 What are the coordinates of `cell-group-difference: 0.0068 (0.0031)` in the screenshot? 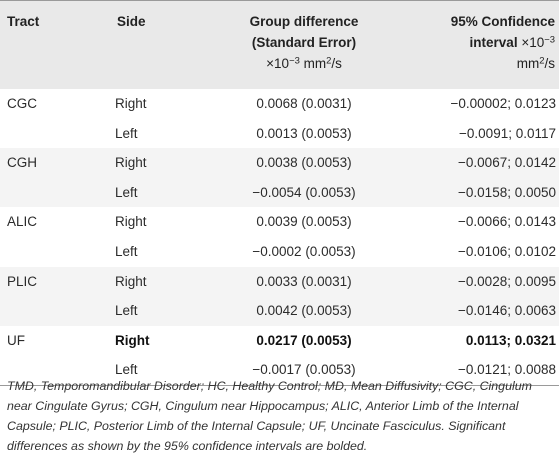 It's located at (304, 103).